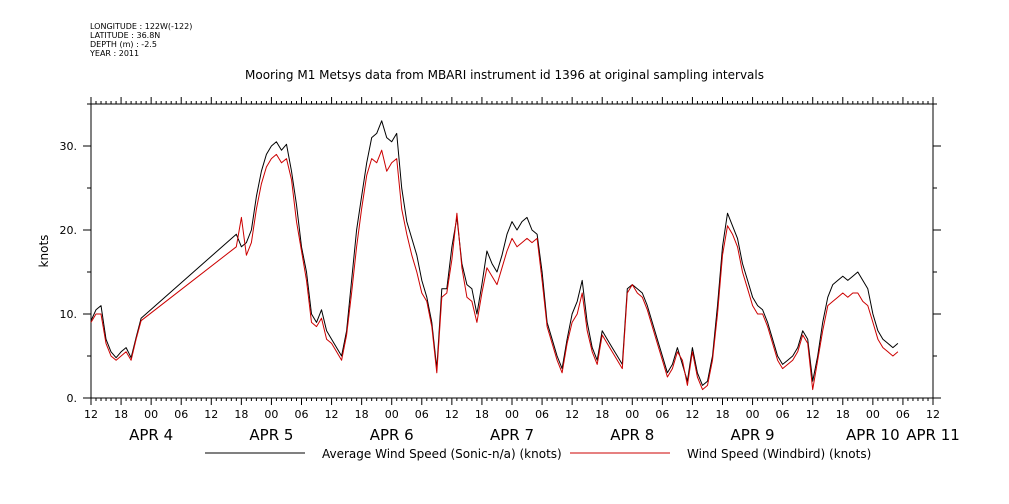 This screenshot has height=504, width=1009. What do you see at coordinates (753, 435) in the screenshot?
I see `x-date-label: APR 9` at bounding box center [753, 435].